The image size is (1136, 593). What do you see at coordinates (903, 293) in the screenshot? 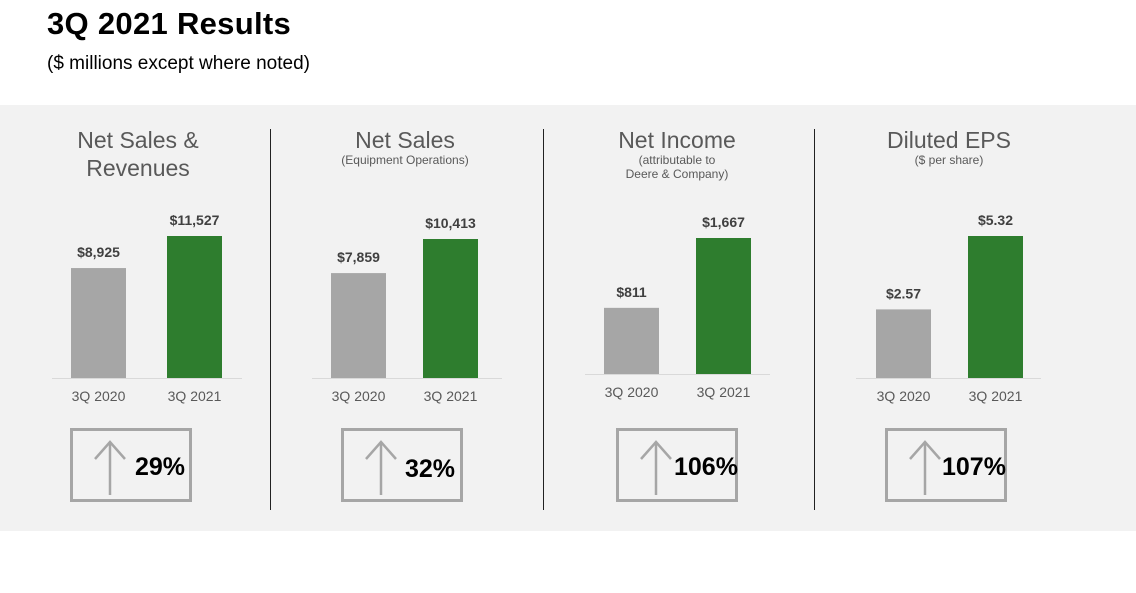
I see `data-label: $2.57` at bounding box center [903, 293].